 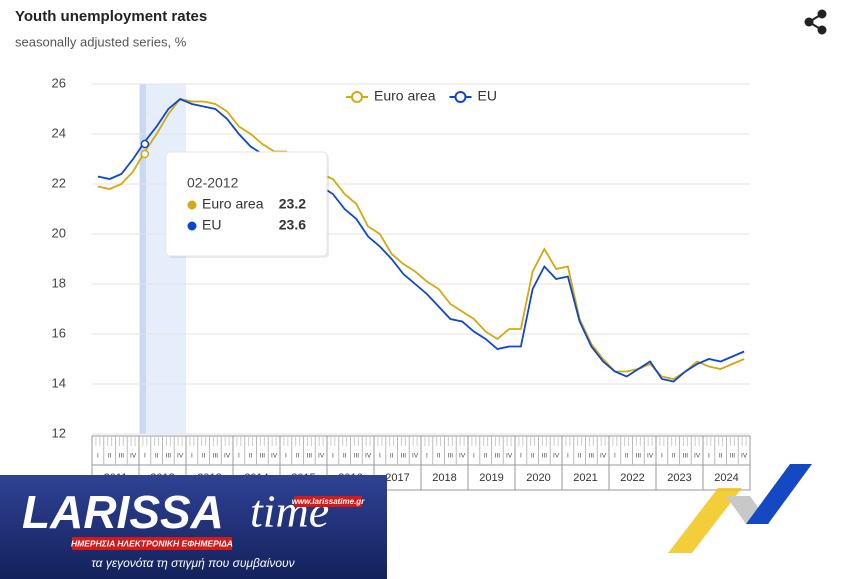 I want to click on y-tick-label: 12, so click(x=59, y=432).